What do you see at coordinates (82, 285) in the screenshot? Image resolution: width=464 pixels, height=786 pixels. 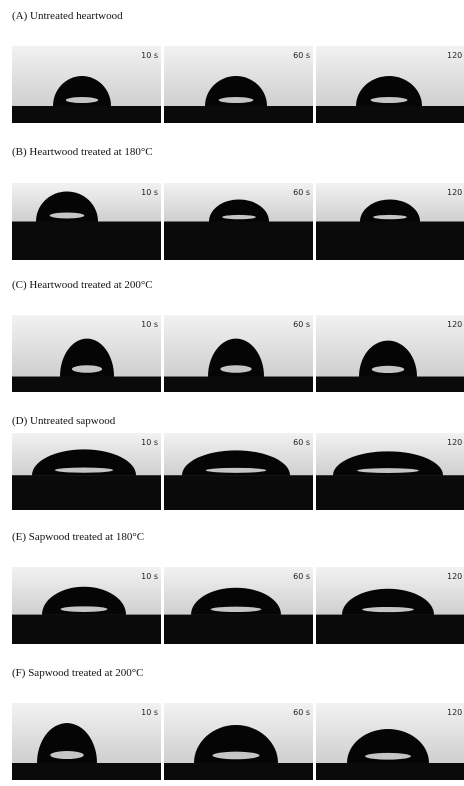 I see `panel-label: (C) Heartwood treated at 200°C` at bounding box center [82, 285].